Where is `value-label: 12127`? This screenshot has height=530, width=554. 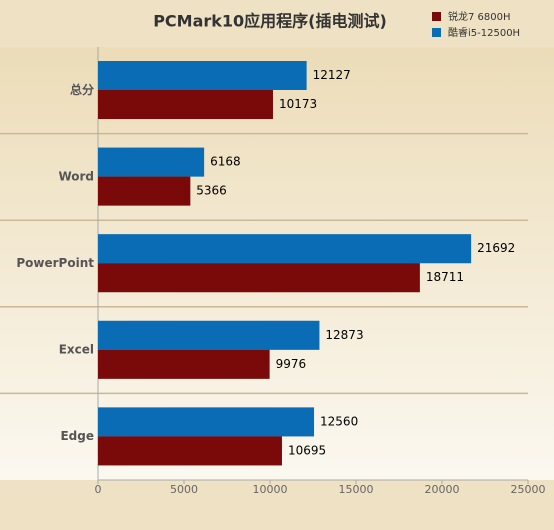
value-label: 12127 is located at coordinates (332, 75).